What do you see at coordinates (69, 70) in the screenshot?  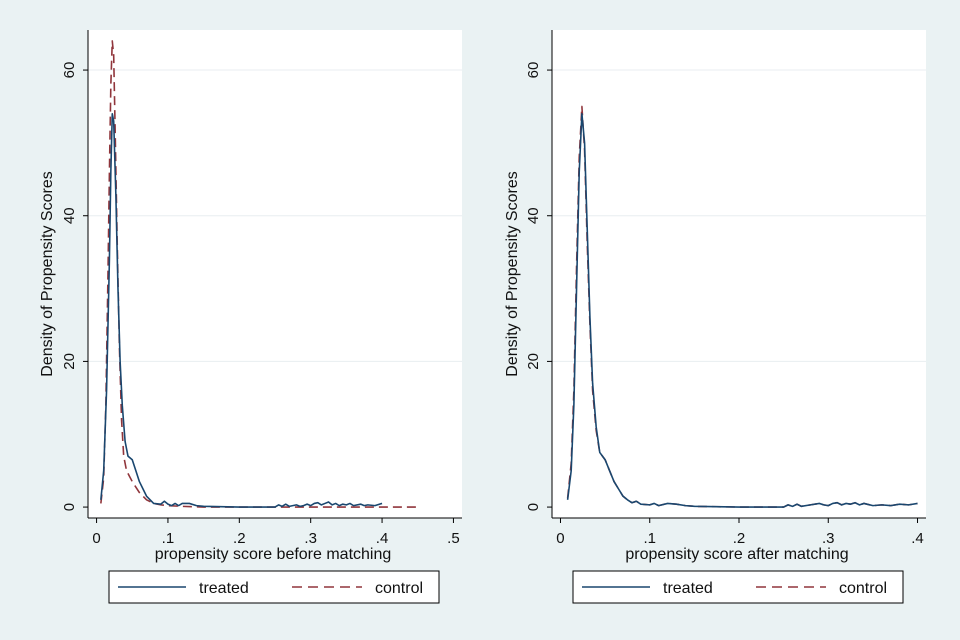 I see `y-tick-label-before-60: 60` at bounding box center [69, 70].